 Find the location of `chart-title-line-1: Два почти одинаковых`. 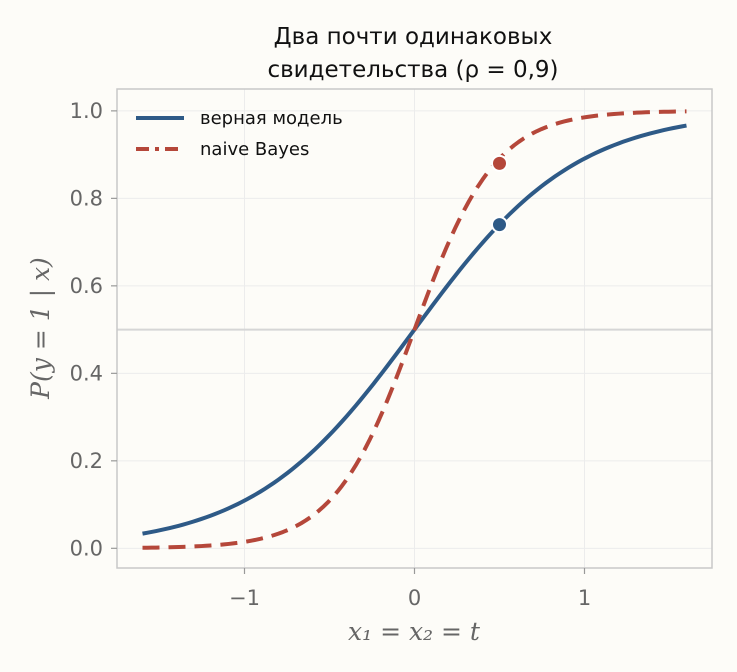

chart-title-line-1: Два почти одинаковых is located at coordinates (413, 37).